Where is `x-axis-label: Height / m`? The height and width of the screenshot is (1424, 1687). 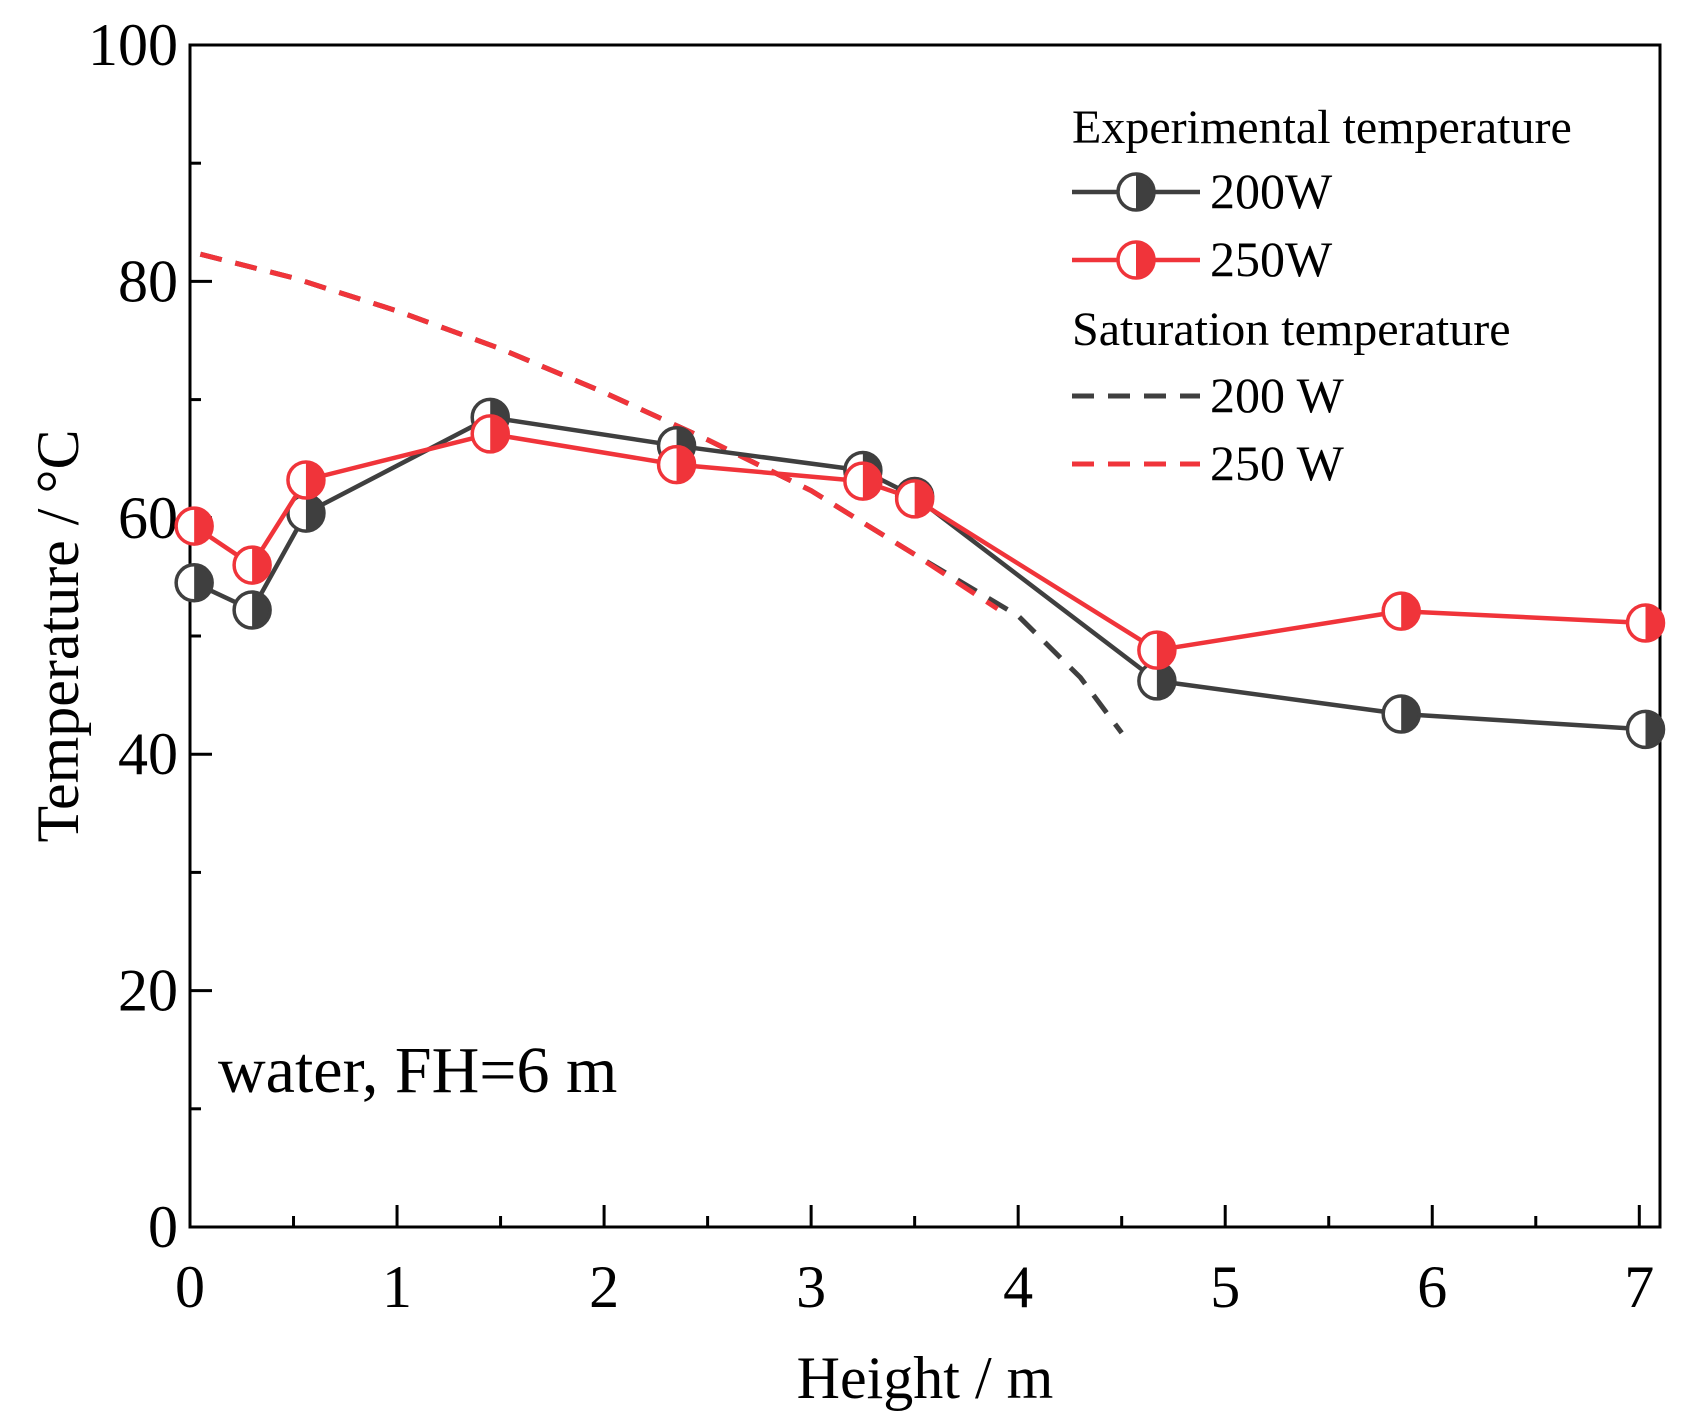
x-axis-label: Height / m is located at coordinates (925, 1378).